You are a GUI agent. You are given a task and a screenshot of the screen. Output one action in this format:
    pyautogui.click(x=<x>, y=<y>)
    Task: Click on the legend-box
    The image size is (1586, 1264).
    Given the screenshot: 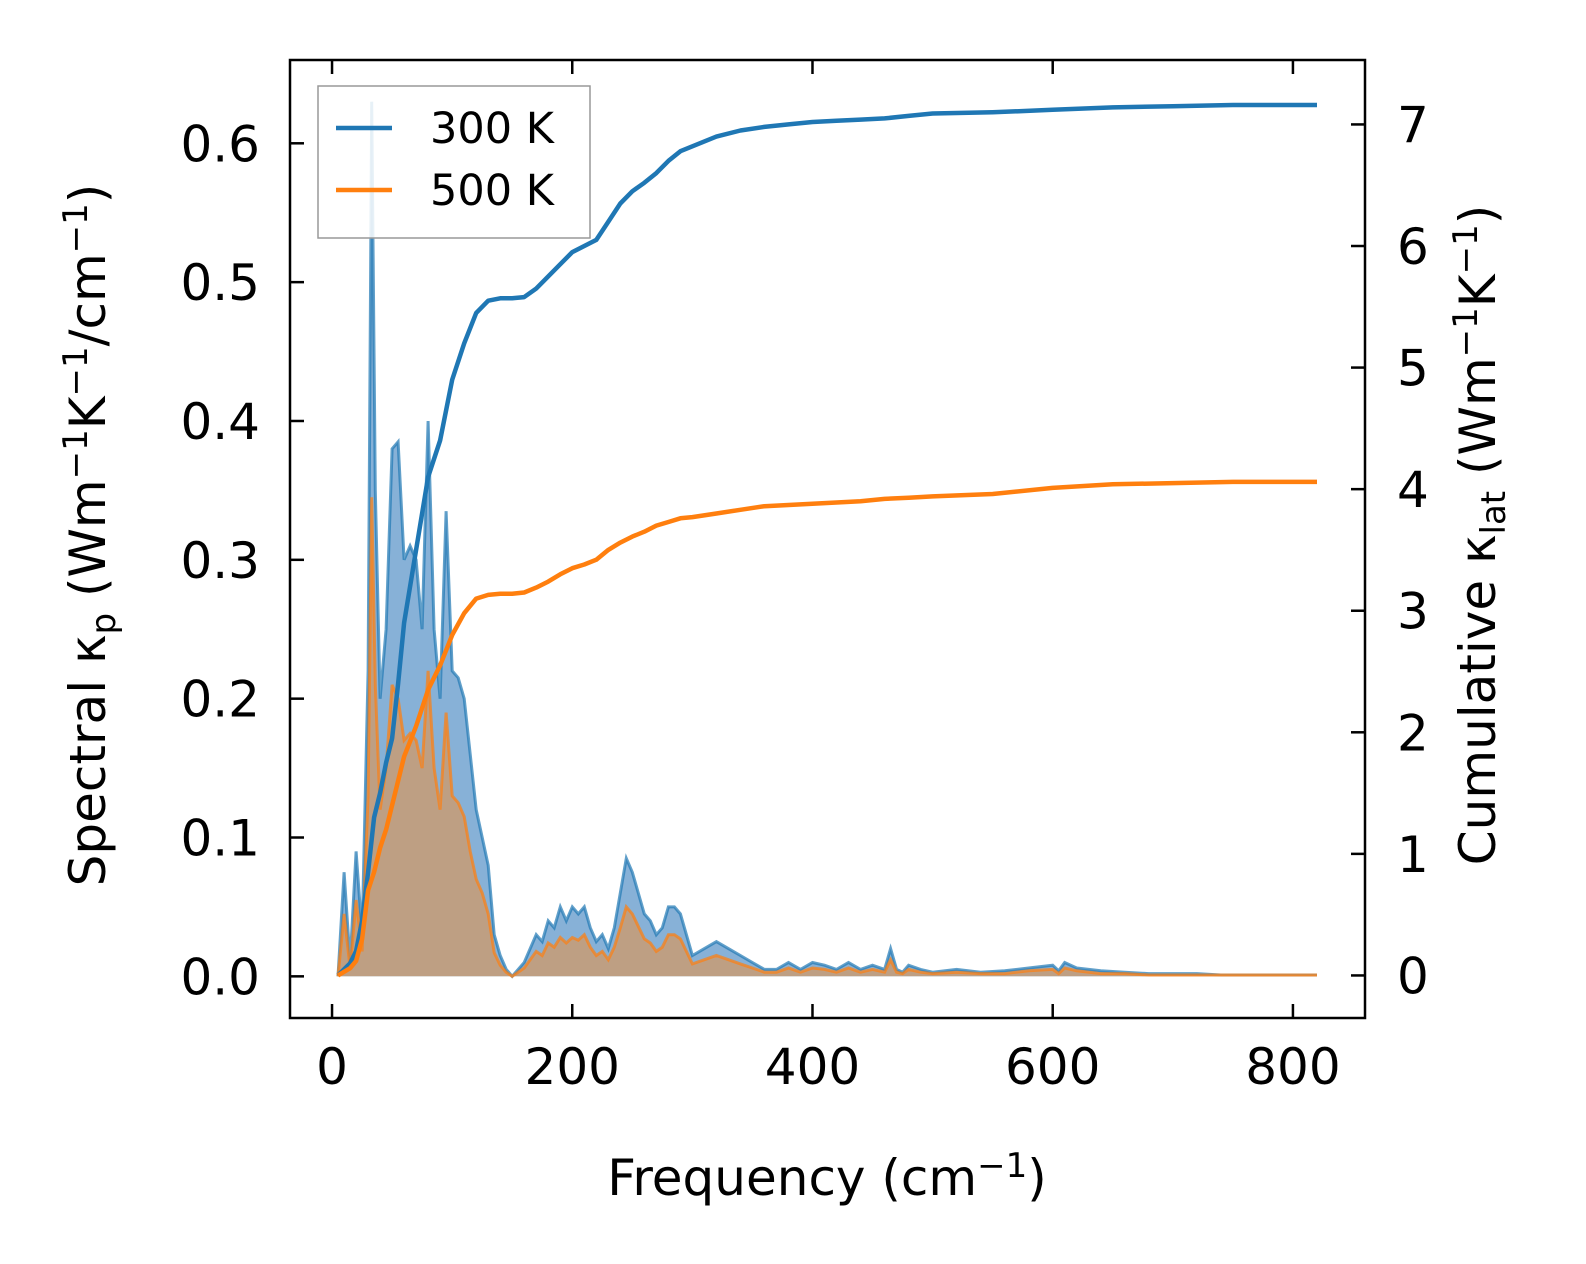 What is the action you would take?
    pyautogui.click(x=454, y=162)
    